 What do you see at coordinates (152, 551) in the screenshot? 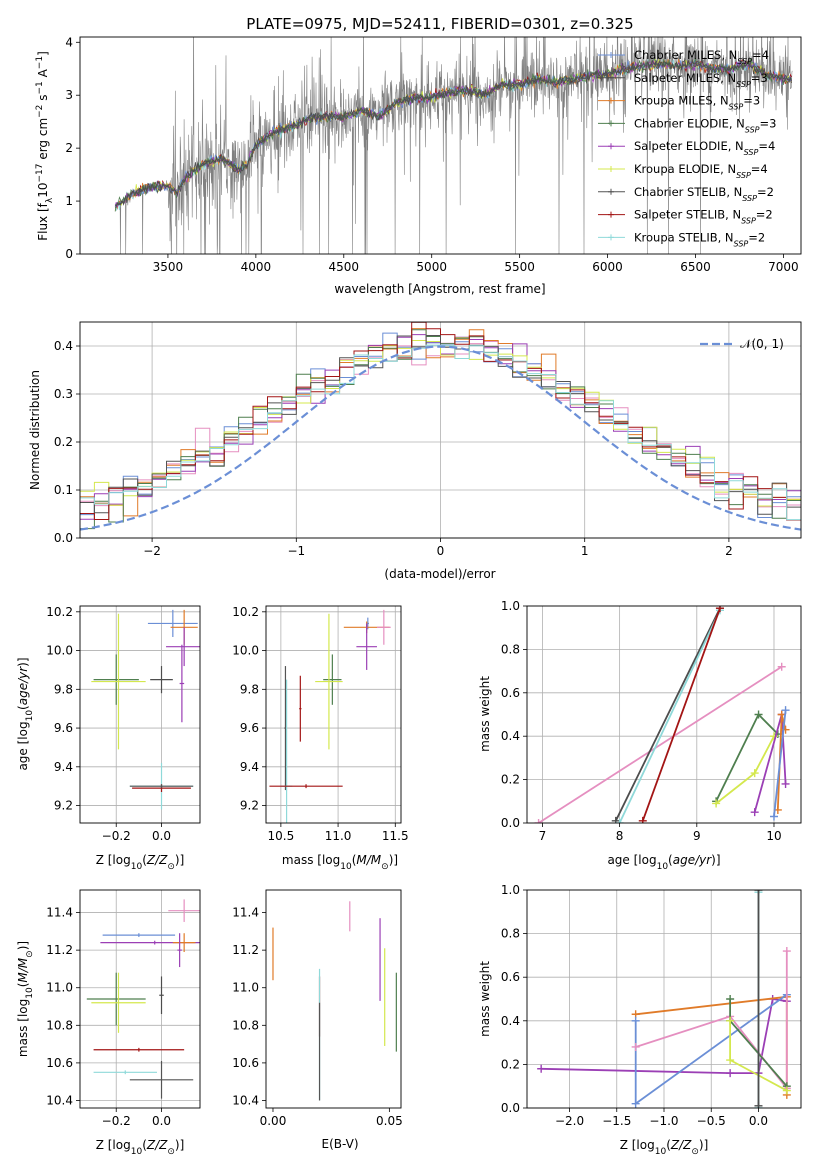
I see `x-tick-label: −2` at bounding box center [152, 551].